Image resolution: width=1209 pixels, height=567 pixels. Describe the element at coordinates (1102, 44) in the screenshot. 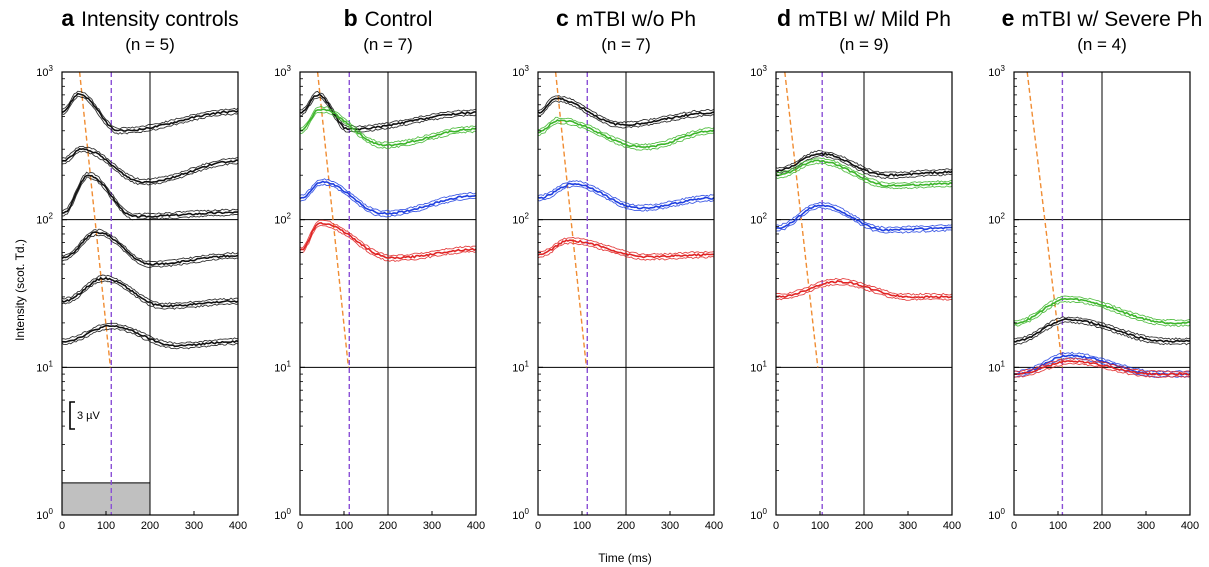

I see `panel-subtitle: (n = 4)` at that location.